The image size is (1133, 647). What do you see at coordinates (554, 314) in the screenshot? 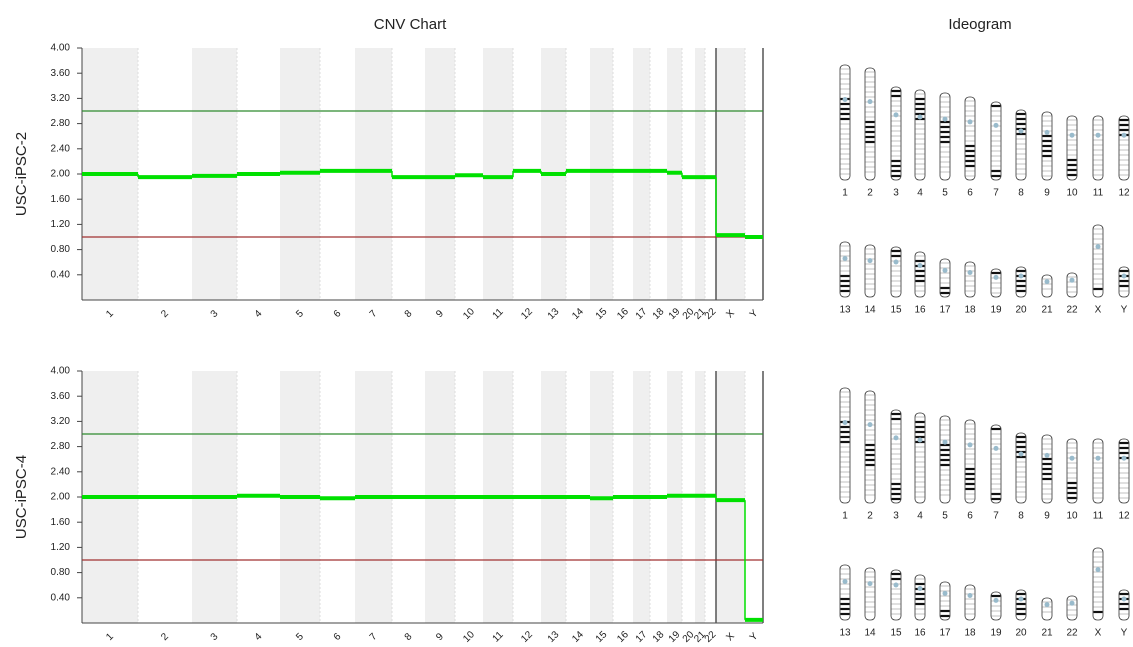
I see `x-tick-label: 13` at bounding box center [554, 314].